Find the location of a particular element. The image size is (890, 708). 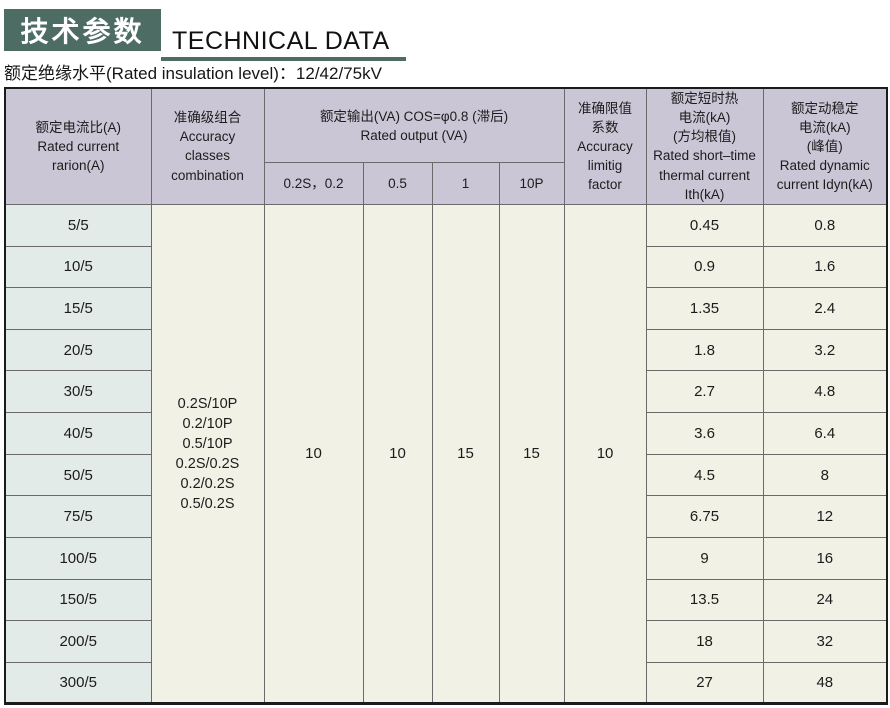

combo-line: 0.2S/0.2S is located at coordinates (207, 463).